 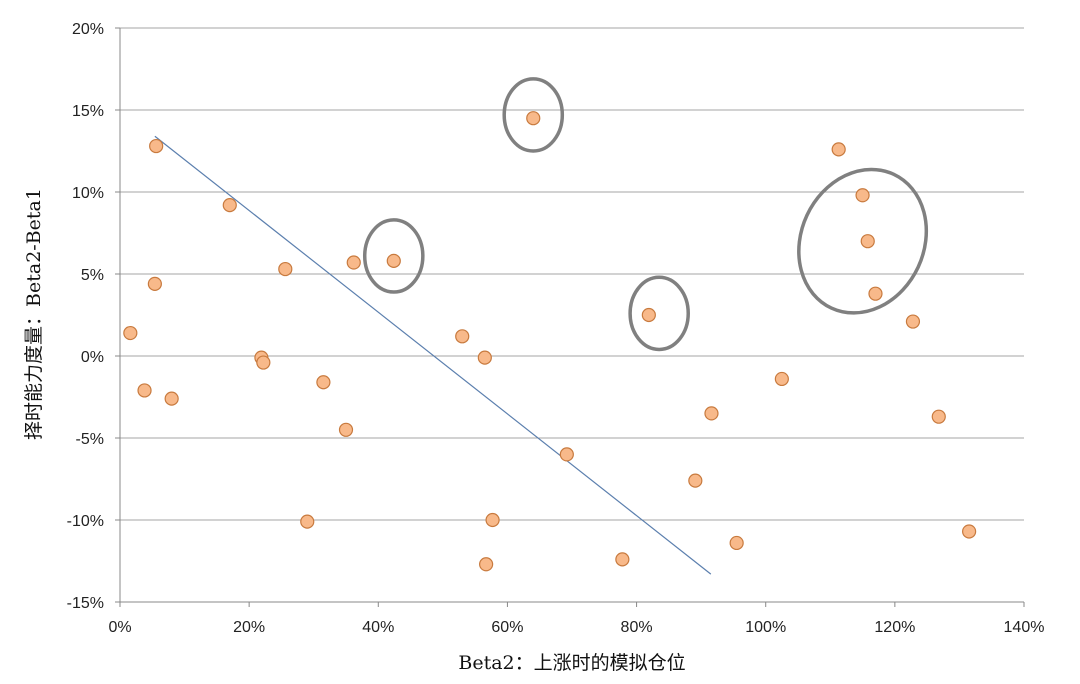 I want to click on x-axis-title: Beta2：上涨时的模拟仓位, so click(x=571, y=663).